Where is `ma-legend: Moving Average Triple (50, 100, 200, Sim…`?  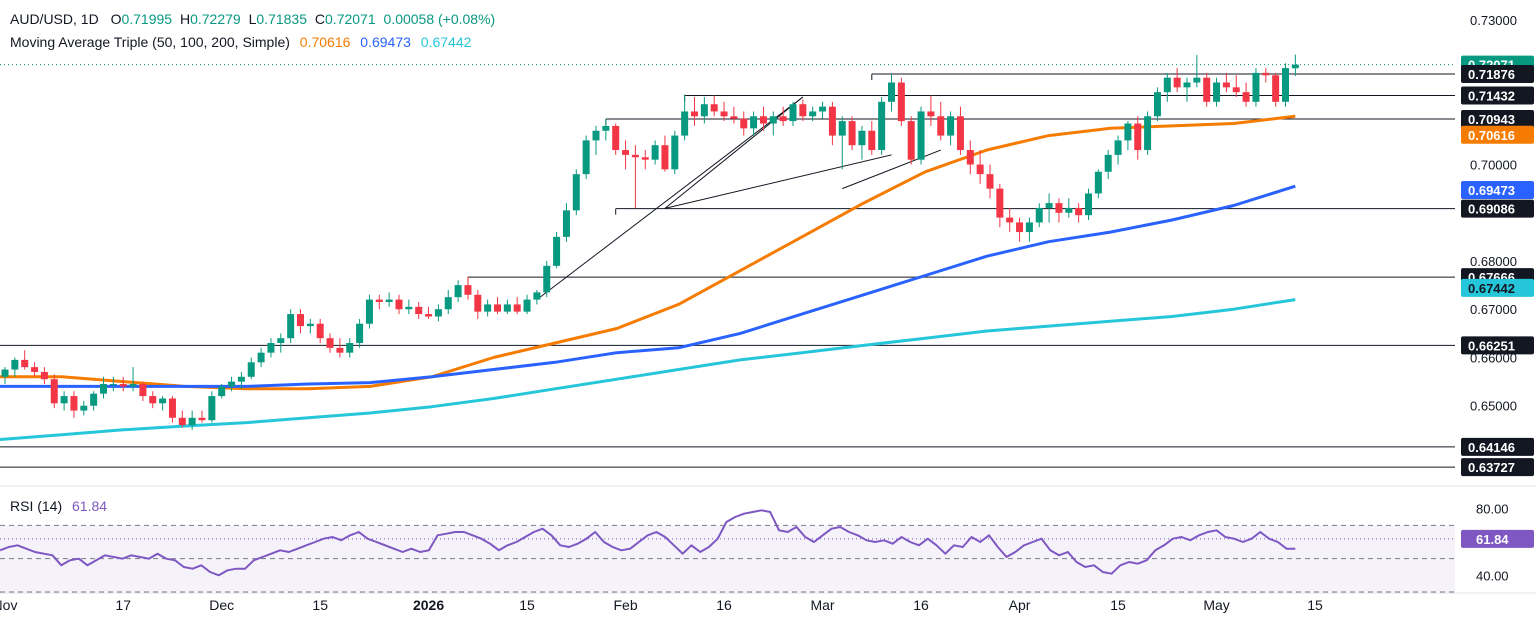 ma-legend: Moving Average Triple (50, 100, 200, Sim… is located at coordinates (240, 42).